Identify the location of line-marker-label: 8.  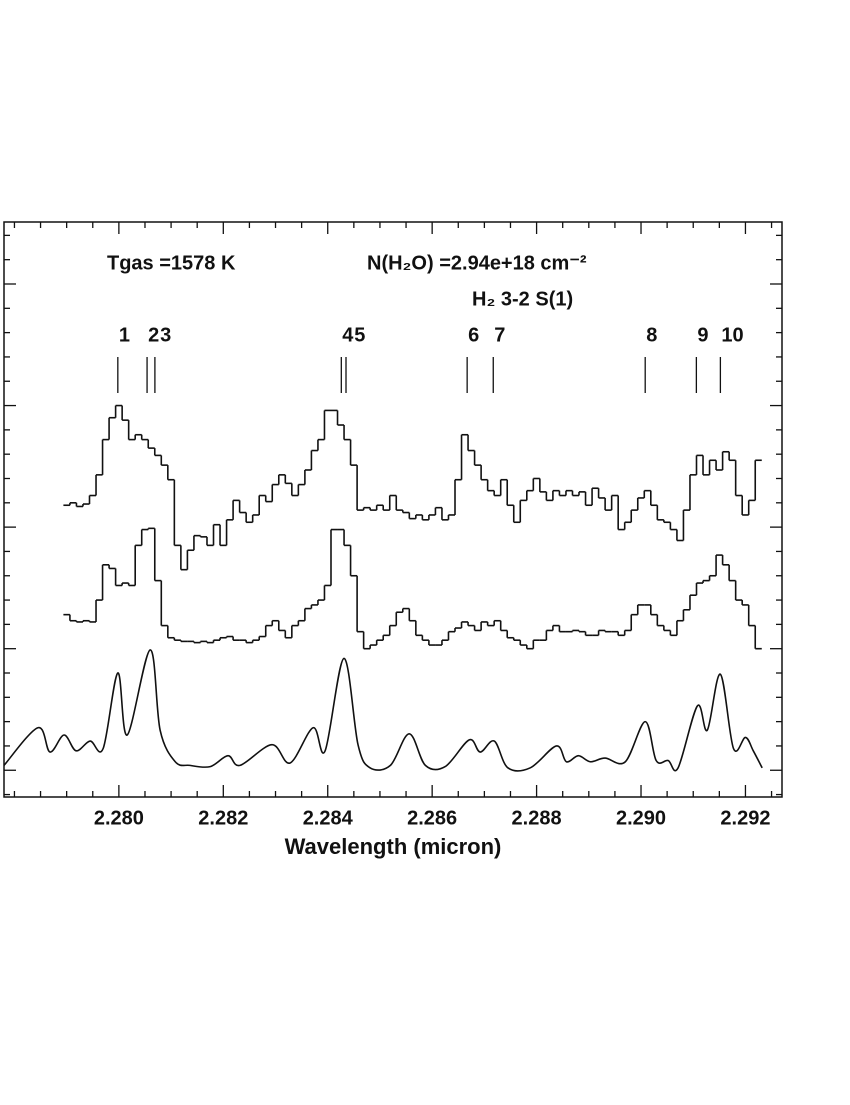
(651, 335).